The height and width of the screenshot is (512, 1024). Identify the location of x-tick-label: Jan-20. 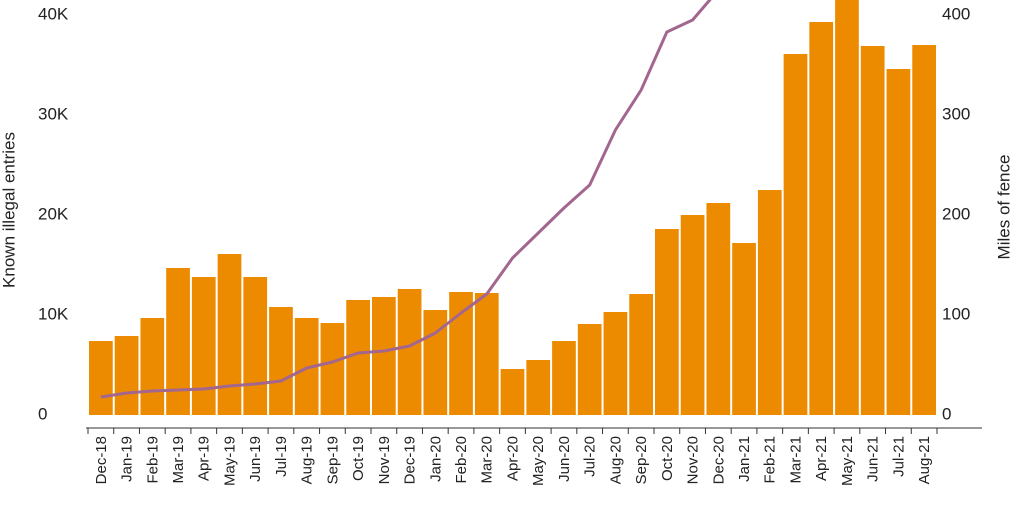
(435, 459).